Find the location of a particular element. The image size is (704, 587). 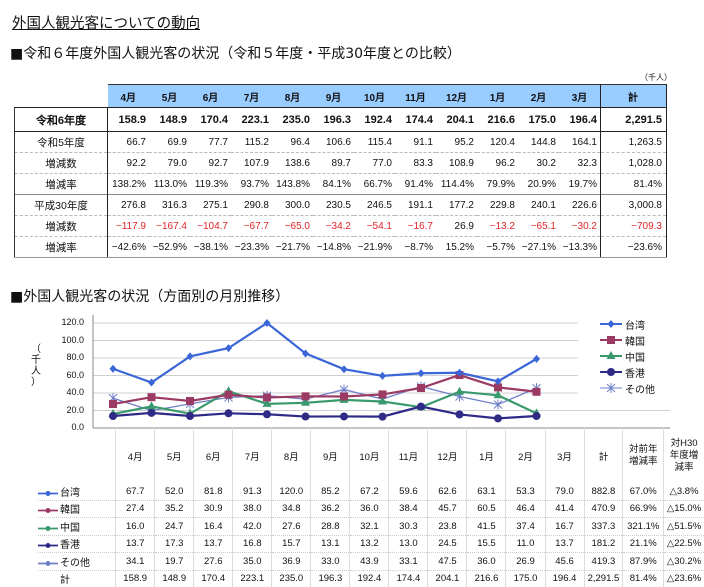

table-cell: 69.9 is located at coordinates (169, 142).